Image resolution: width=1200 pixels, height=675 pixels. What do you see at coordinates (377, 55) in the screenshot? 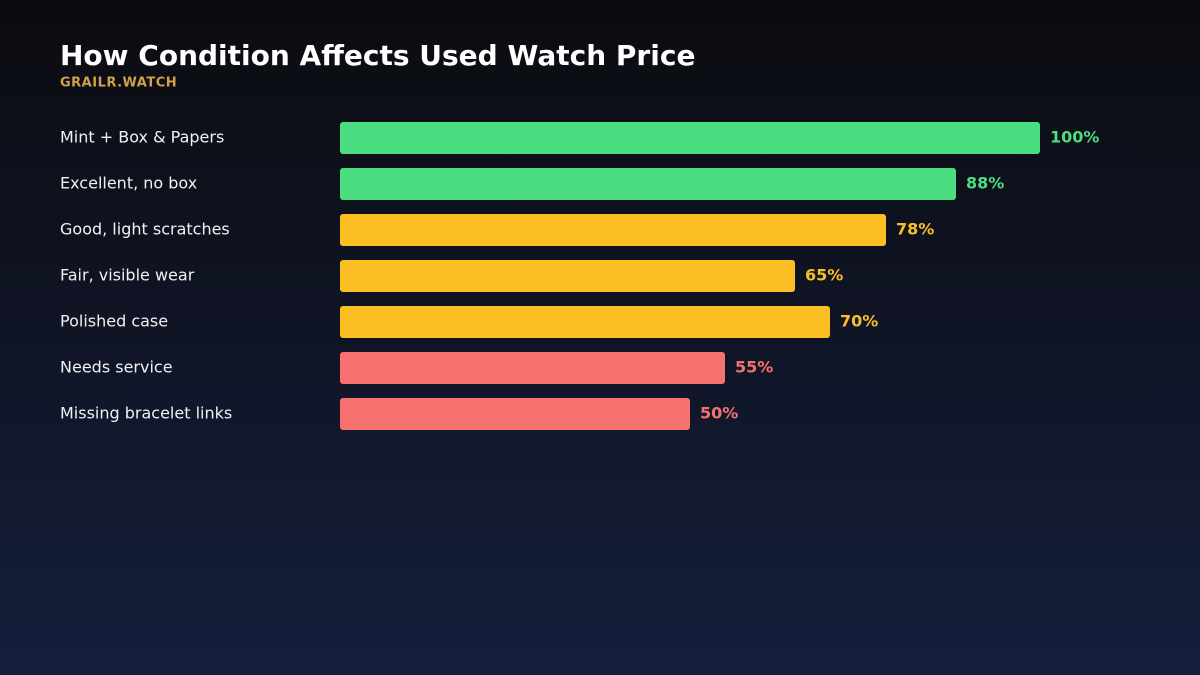
I see `chart-title: How Condition Affects Used Watch Price` at bounding box center [377, 55].